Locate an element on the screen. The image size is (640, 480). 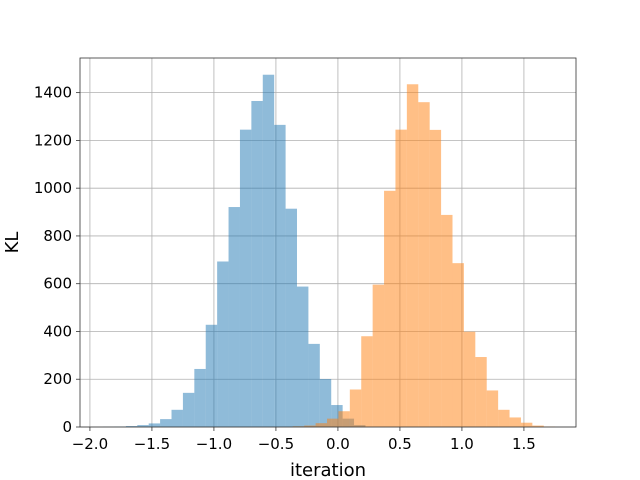
x-tick-label: 1.5 is located at coordinates (524, 444).